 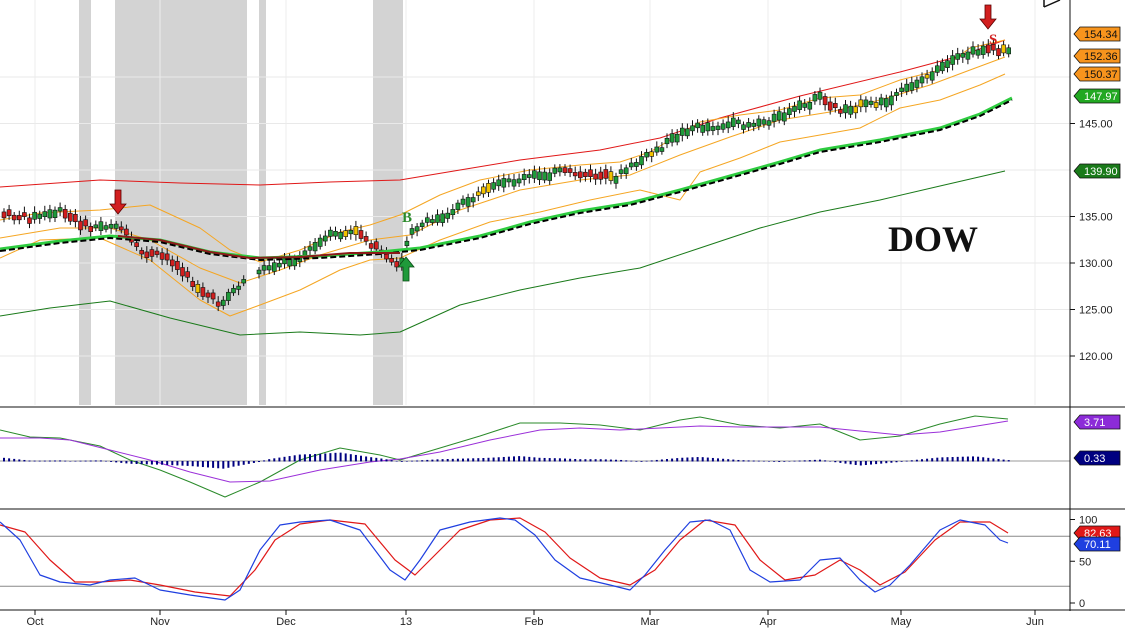 What do you see at coordinates (1094, 459) in the screenshot?
I see `macd-tag: 0.33` at bounding box center [1094, 459].